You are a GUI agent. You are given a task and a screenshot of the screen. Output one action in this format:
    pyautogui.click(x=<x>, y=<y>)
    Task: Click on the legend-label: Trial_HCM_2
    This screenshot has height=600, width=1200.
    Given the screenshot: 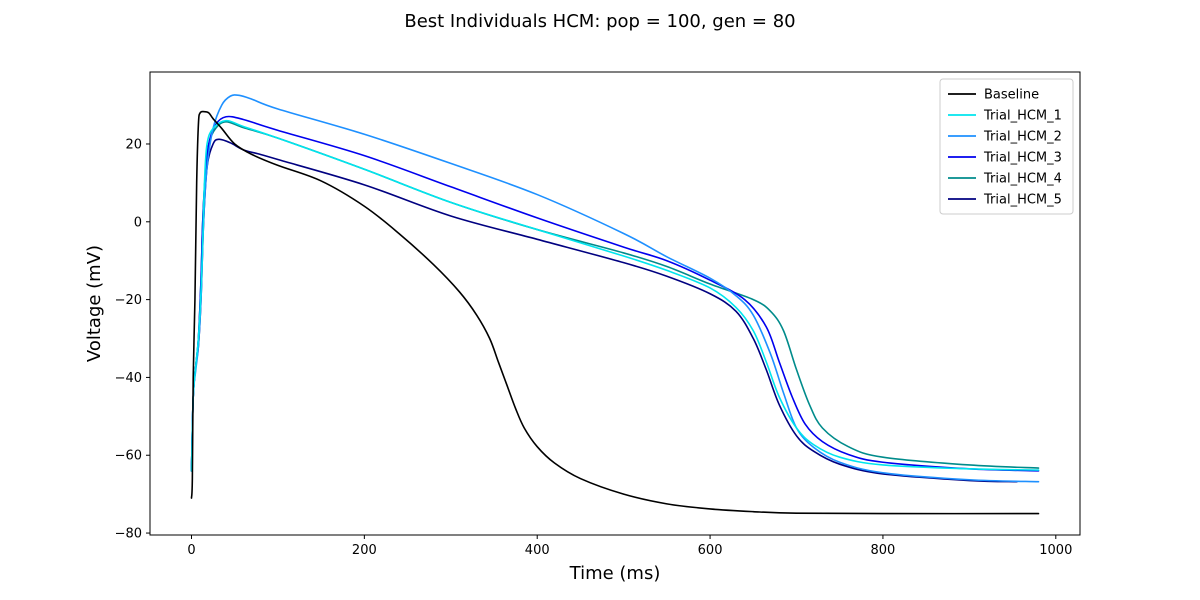 What is the action you would take?
    pyautogui.click(x=1022, y=137)
    